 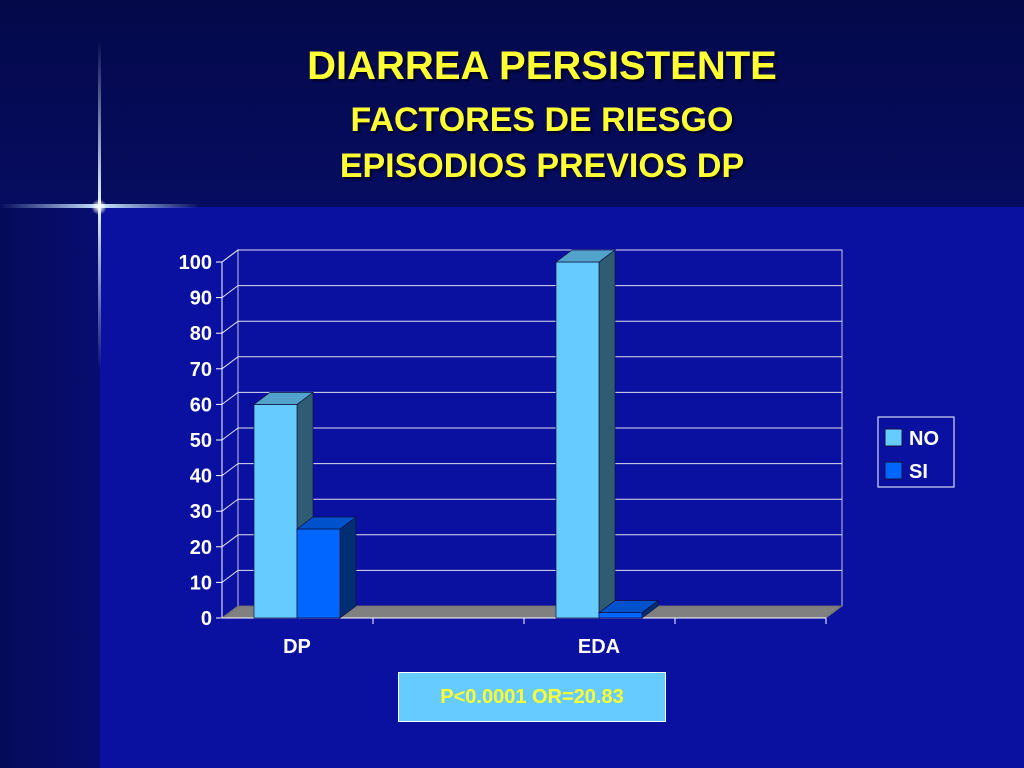 I want to click on y-tick-label: 60, so click(x=201, y=405).